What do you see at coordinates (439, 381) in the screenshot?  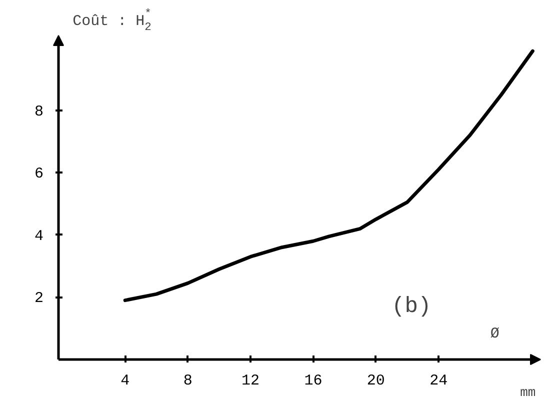 I see `x-tick-label: 24` at bounding box center [439, 381].